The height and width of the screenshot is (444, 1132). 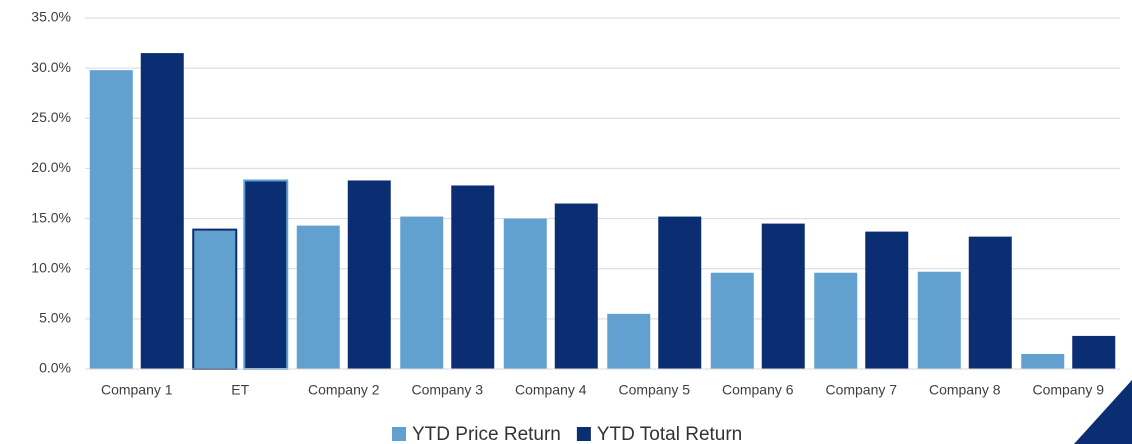 I want to click on y-tick-label: 10.0%, so click(x=51, y=267).